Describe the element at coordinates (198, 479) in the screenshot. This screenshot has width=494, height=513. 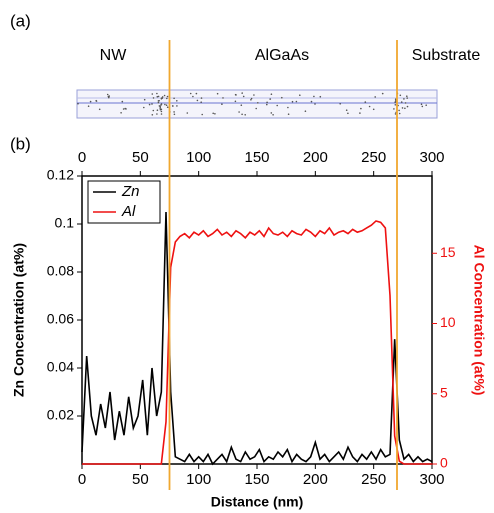
I see `x-tick-label: 100` at that location.